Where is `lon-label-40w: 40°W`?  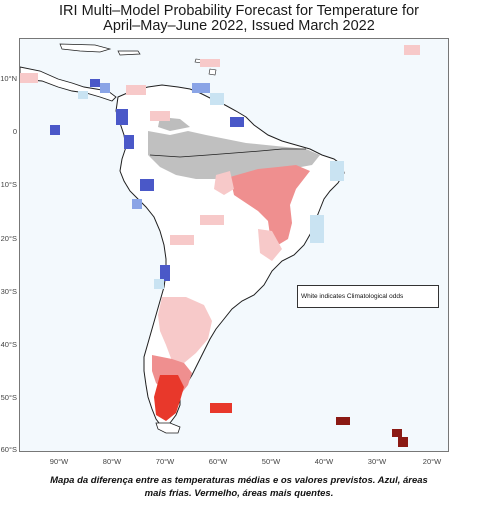
lon-label-40w: 40°W is located at coordinates (324, 461).